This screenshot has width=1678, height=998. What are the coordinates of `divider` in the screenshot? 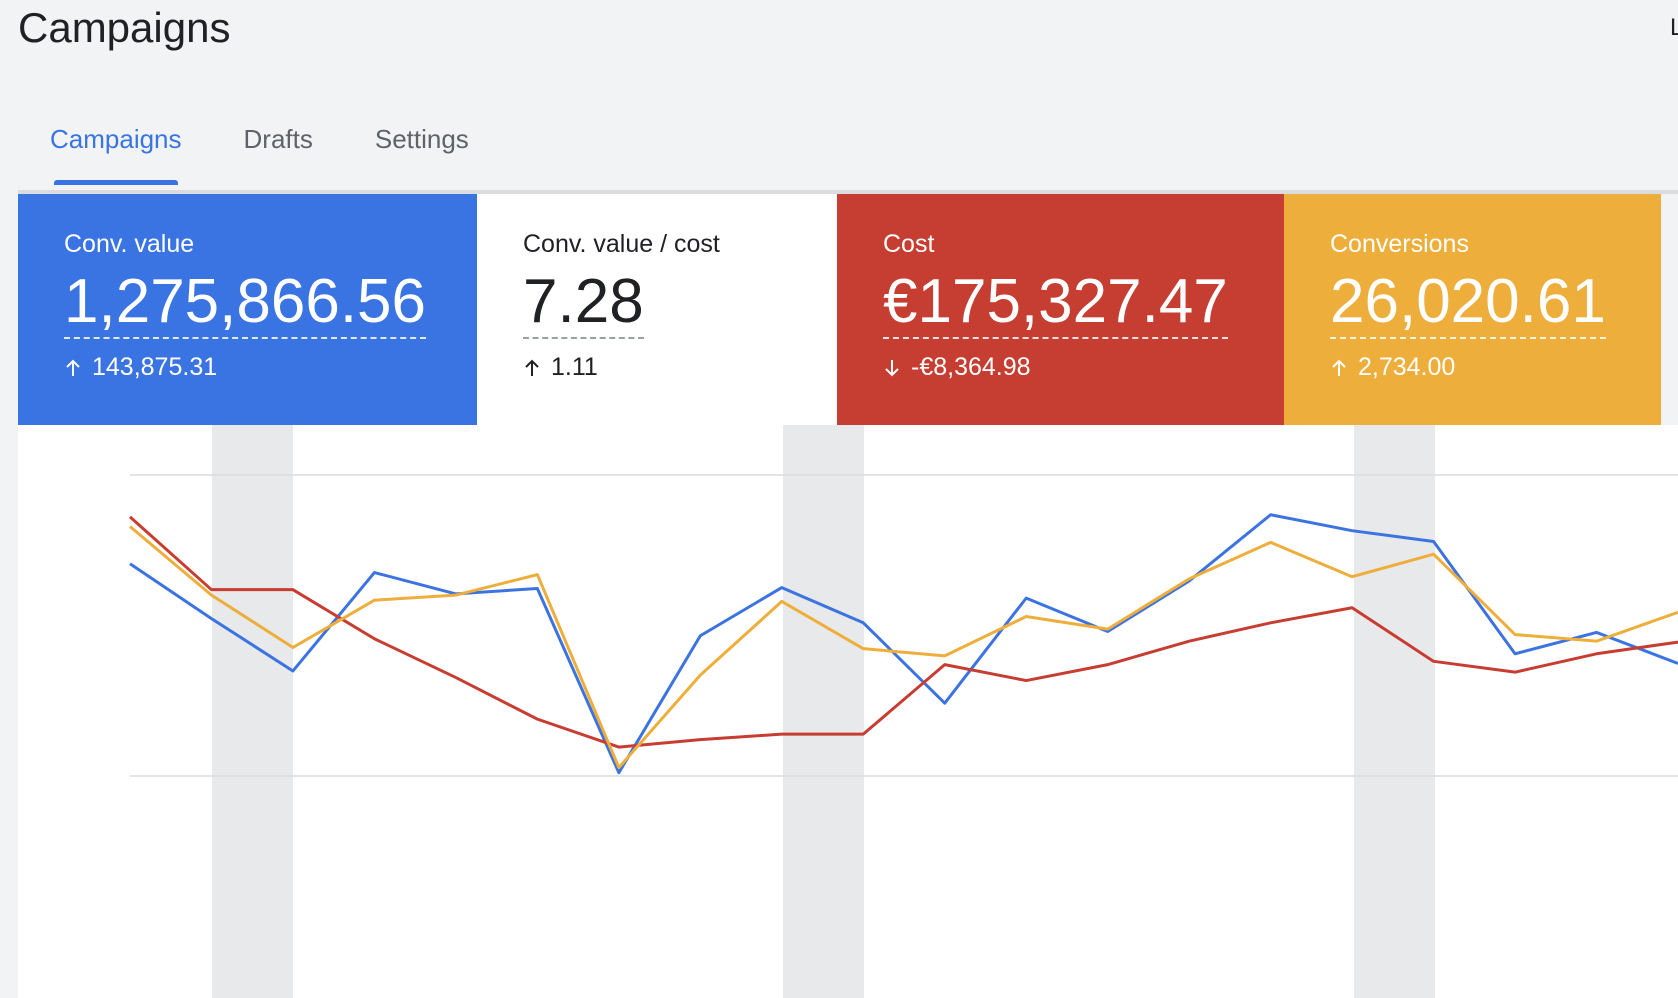 It's located at (848, 192).